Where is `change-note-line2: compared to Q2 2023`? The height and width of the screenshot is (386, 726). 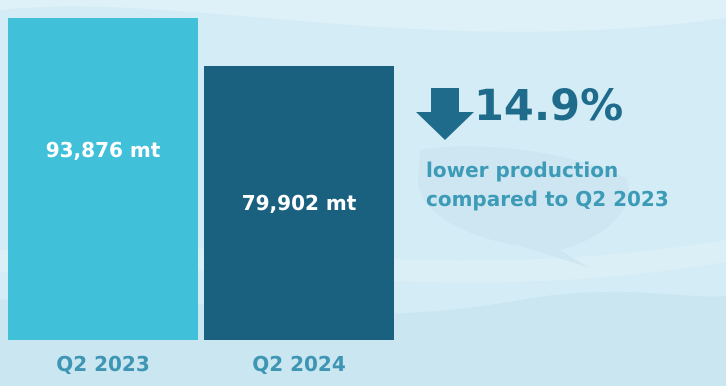 change-note-line2: compared to Q2 2023 is located at coordinates (547, 199).